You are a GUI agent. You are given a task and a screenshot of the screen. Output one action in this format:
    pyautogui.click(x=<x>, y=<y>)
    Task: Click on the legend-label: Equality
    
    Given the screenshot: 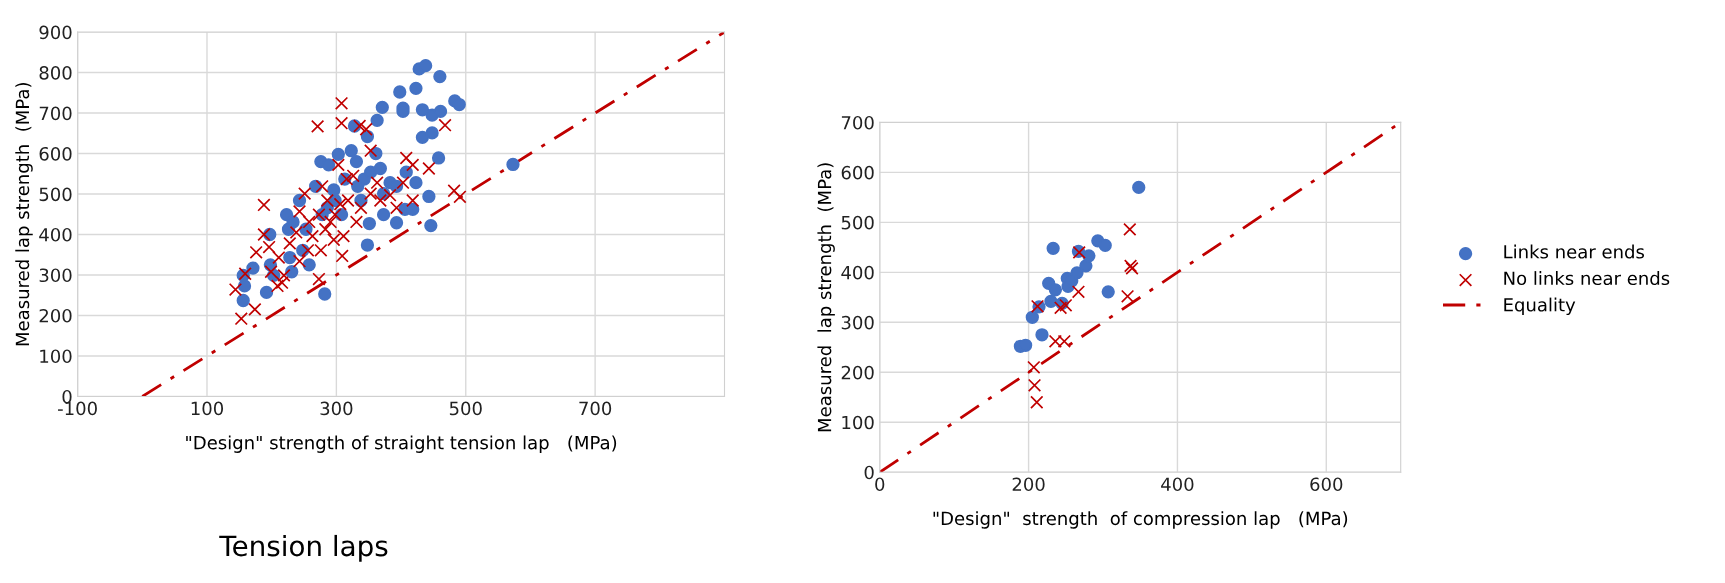 What is the action you would take?
    pyautogui.click(x=1540, y=306)
    